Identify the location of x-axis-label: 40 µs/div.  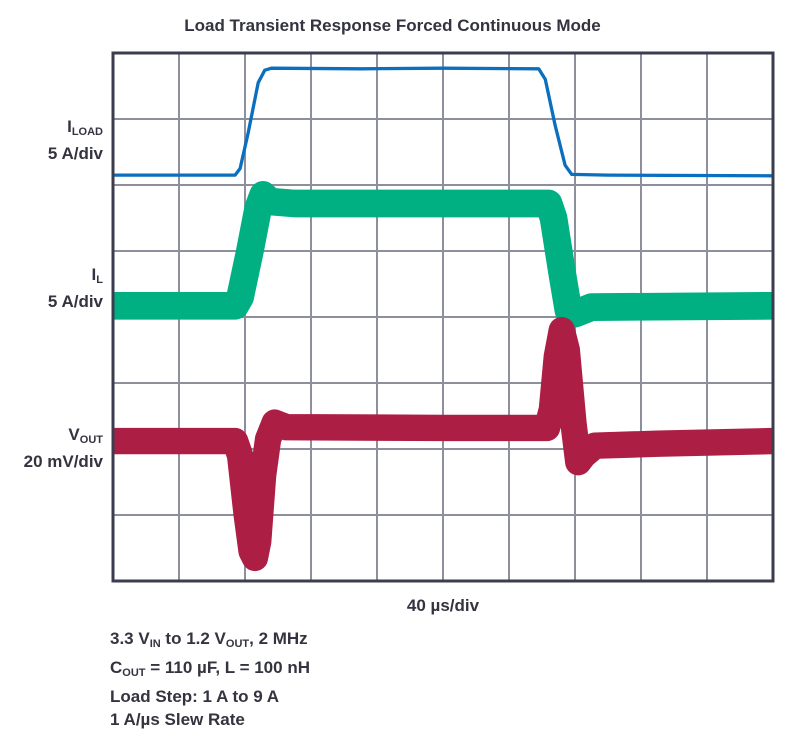
(443, 605).